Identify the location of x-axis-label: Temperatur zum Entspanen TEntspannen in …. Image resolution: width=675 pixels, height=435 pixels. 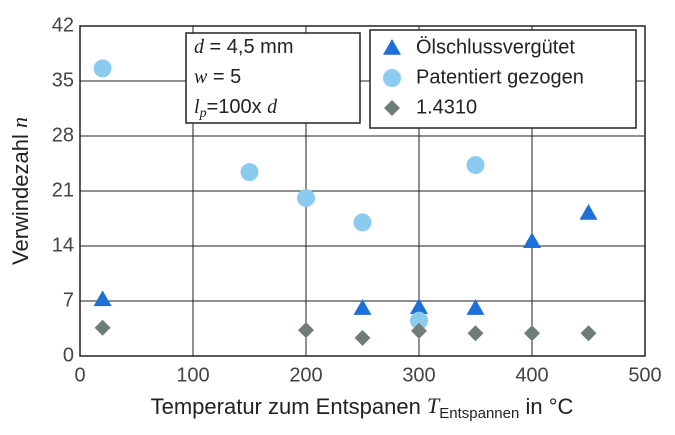
(362, 407).